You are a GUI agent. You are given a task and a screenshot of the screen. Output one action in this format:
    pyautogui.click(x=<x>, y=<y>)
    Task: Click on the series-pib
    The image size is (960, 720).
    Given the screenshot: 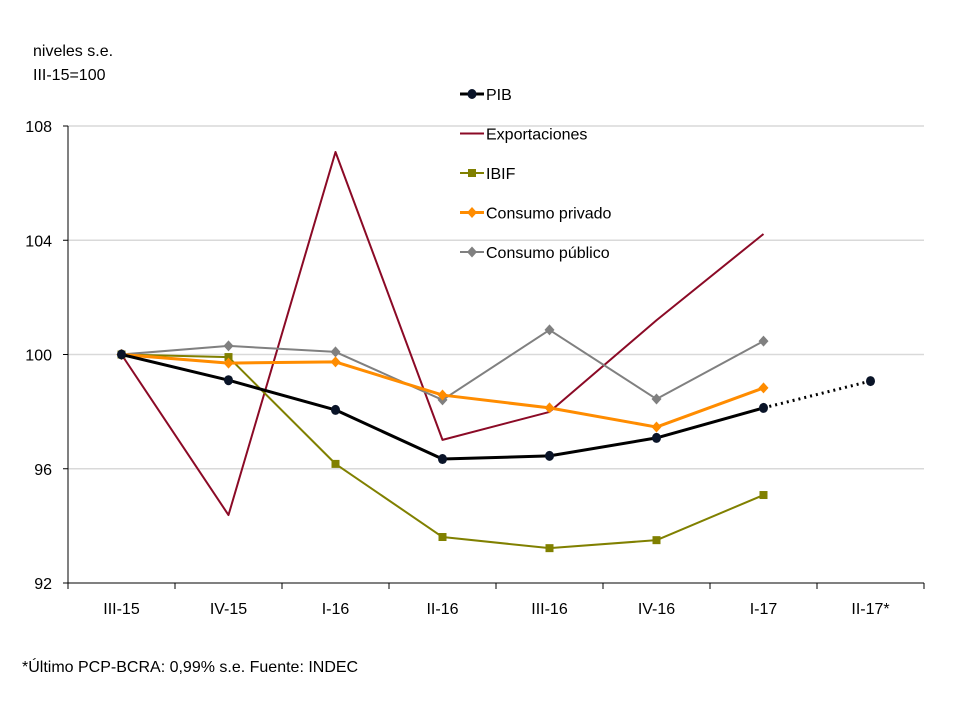 What is the action you would take?
    pyautogui.click(x=496, y=407)
    